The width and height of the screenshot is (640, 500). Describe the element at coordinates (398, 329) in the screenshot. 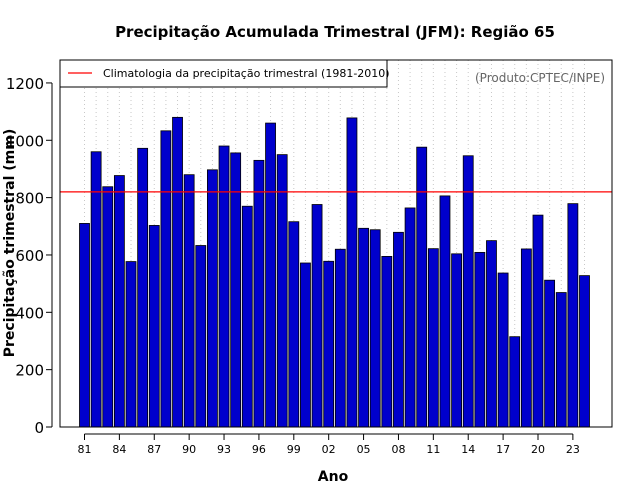

I see `bar-2008` at that location.